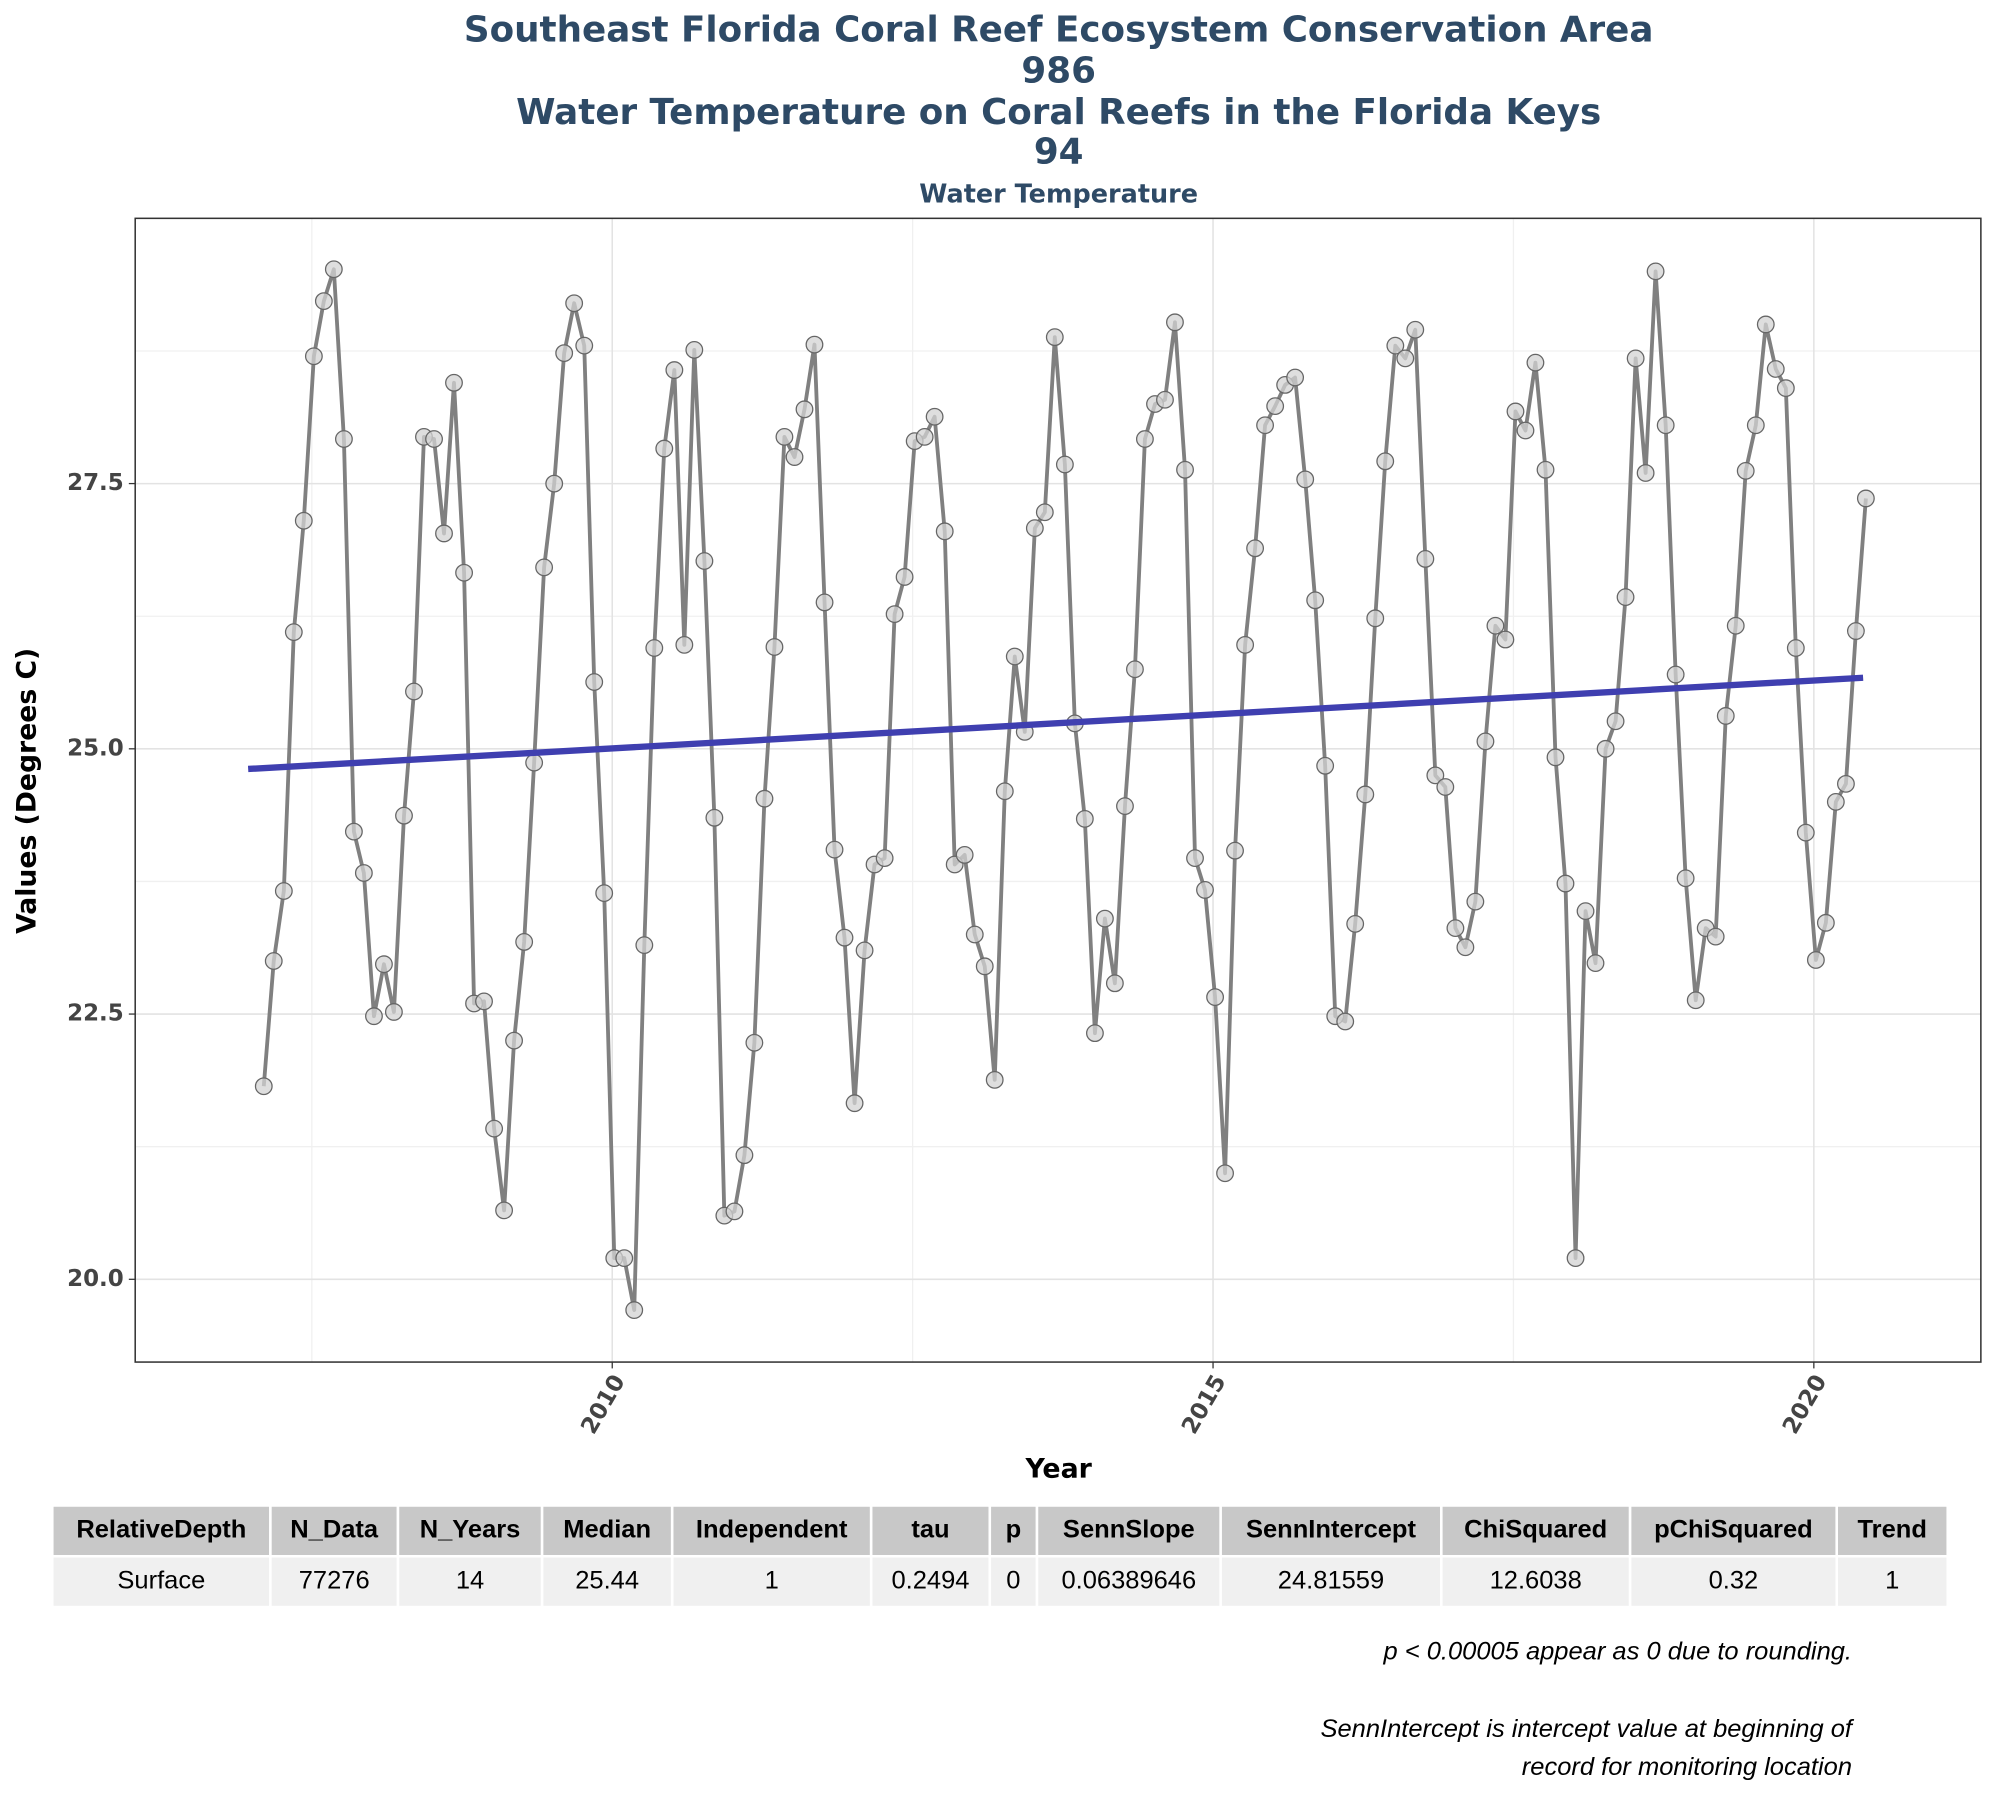 This screenshot has height=1800, width=2000. Describe the element at coordinates (1055, 723) in the screenshot. I see `trend-line` at that location.